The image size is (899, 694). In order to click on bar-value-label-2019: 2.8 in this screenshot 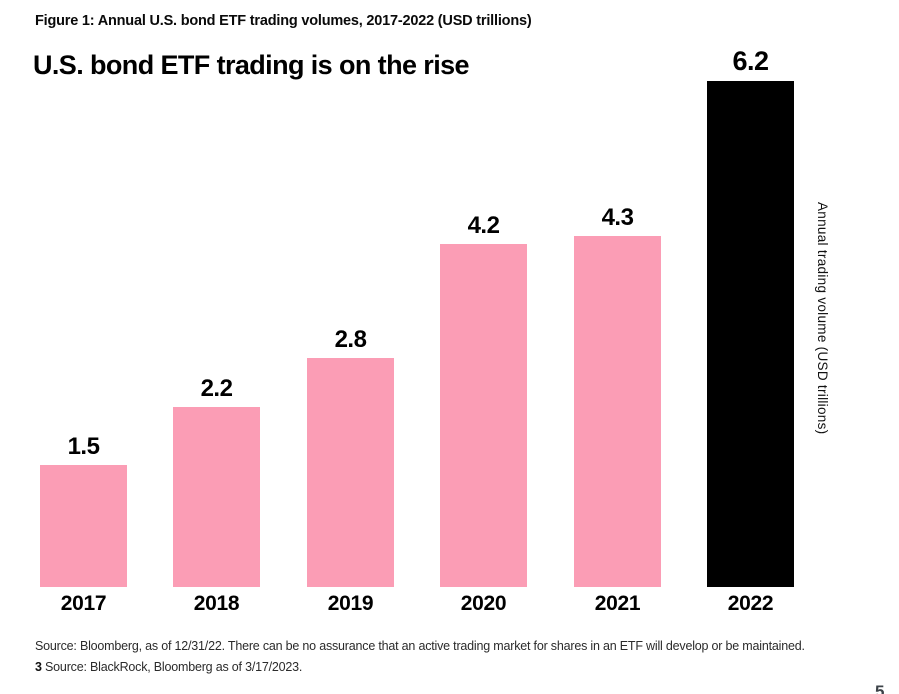, I will do `click(350, 339)`.